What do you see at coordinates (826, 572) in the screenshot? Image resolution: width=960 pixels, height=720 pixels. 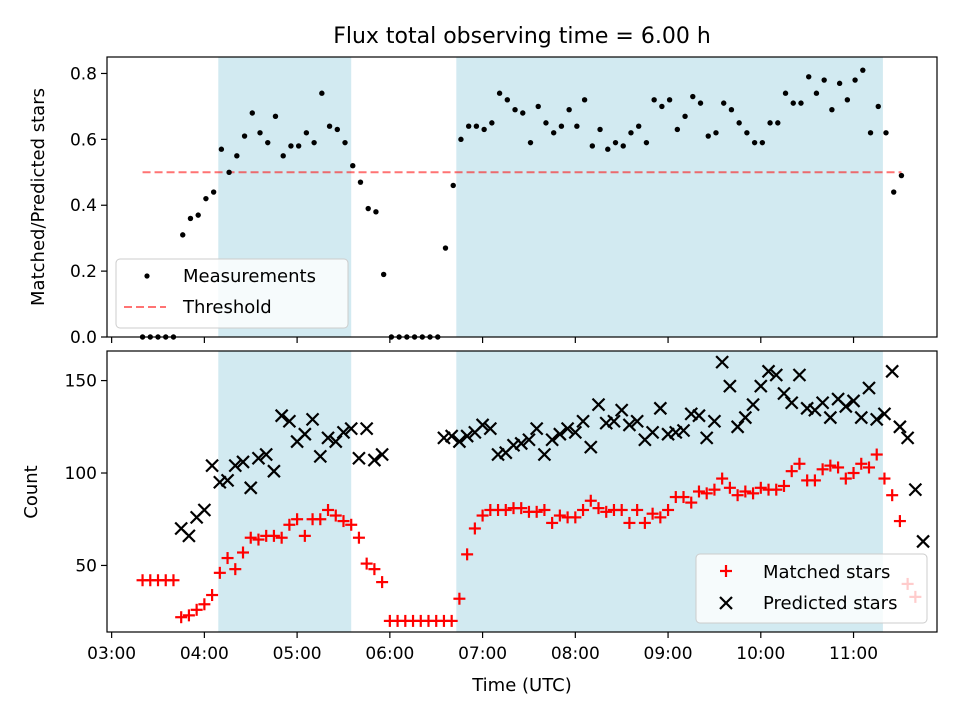 I see `legend-matched-label: Matched stars` at bounding box center [826, 572].